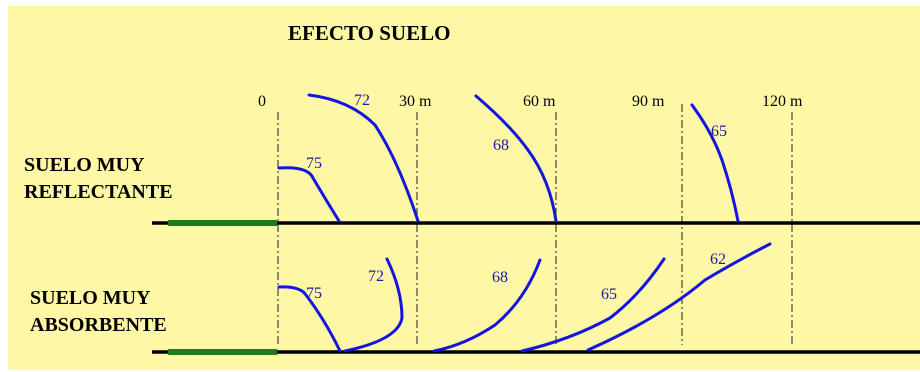 The image size is (920, 372). Describe the element at coordinates (719, 131) in the screenshot. I see `reflective-isoline-label-65: 65` at that location.